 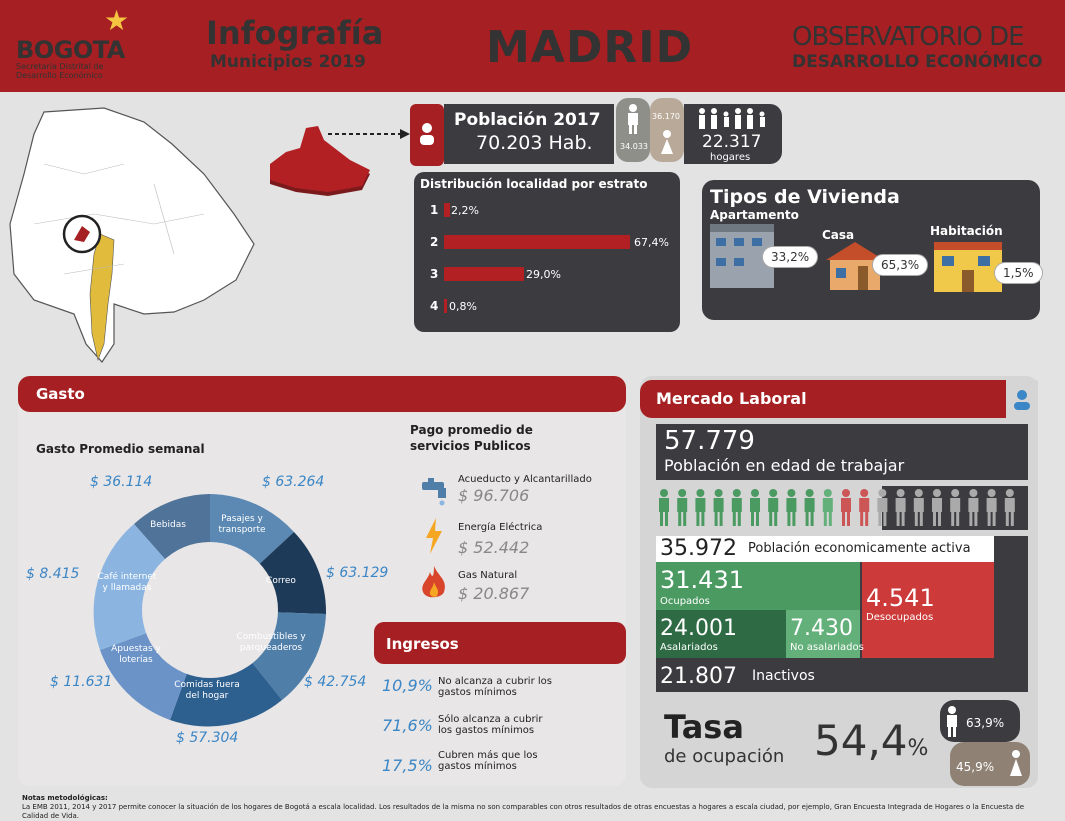 What do you see at coordinates (1022, 399) in the screenshot?
I see `user-icon` at bounding box center [1022, 399].